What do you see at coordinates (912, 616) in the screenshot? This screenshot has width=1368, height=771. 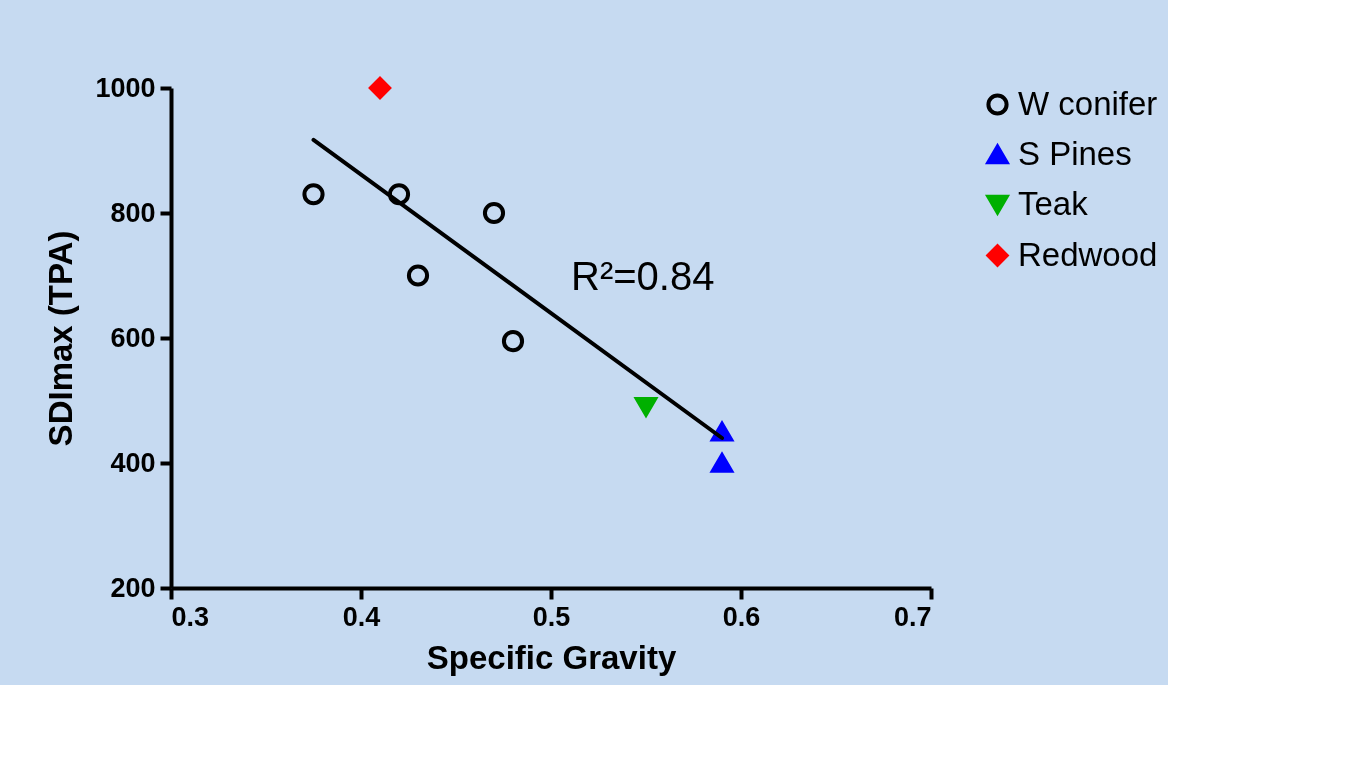 I see `x-tick-label: 0.7` at bounding box center [912, 616].